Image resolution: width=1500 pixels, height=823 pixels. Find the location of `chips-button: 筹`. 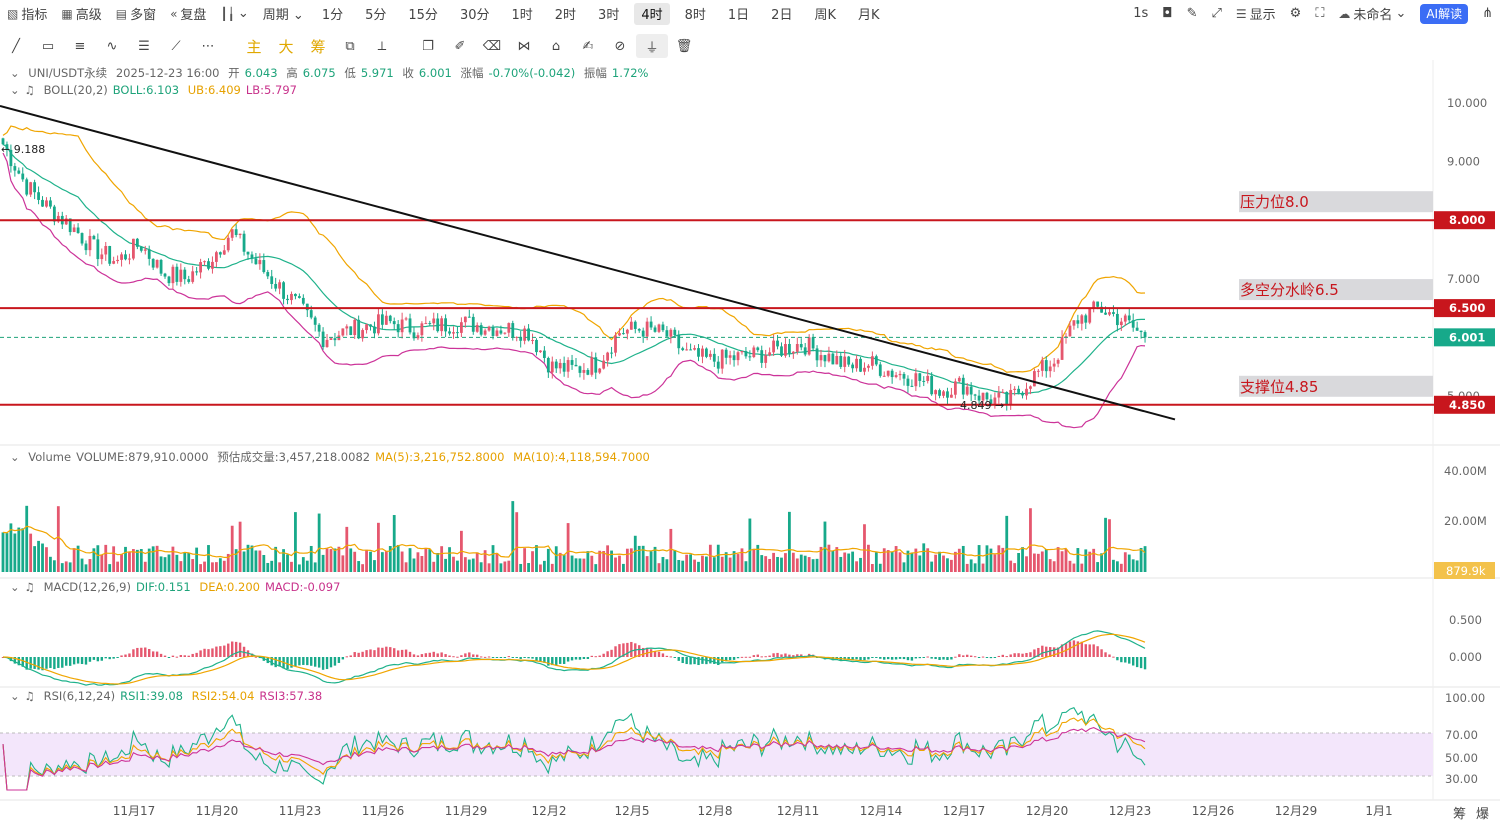

chips-button: 筹 is located at coordinates (318, 46).